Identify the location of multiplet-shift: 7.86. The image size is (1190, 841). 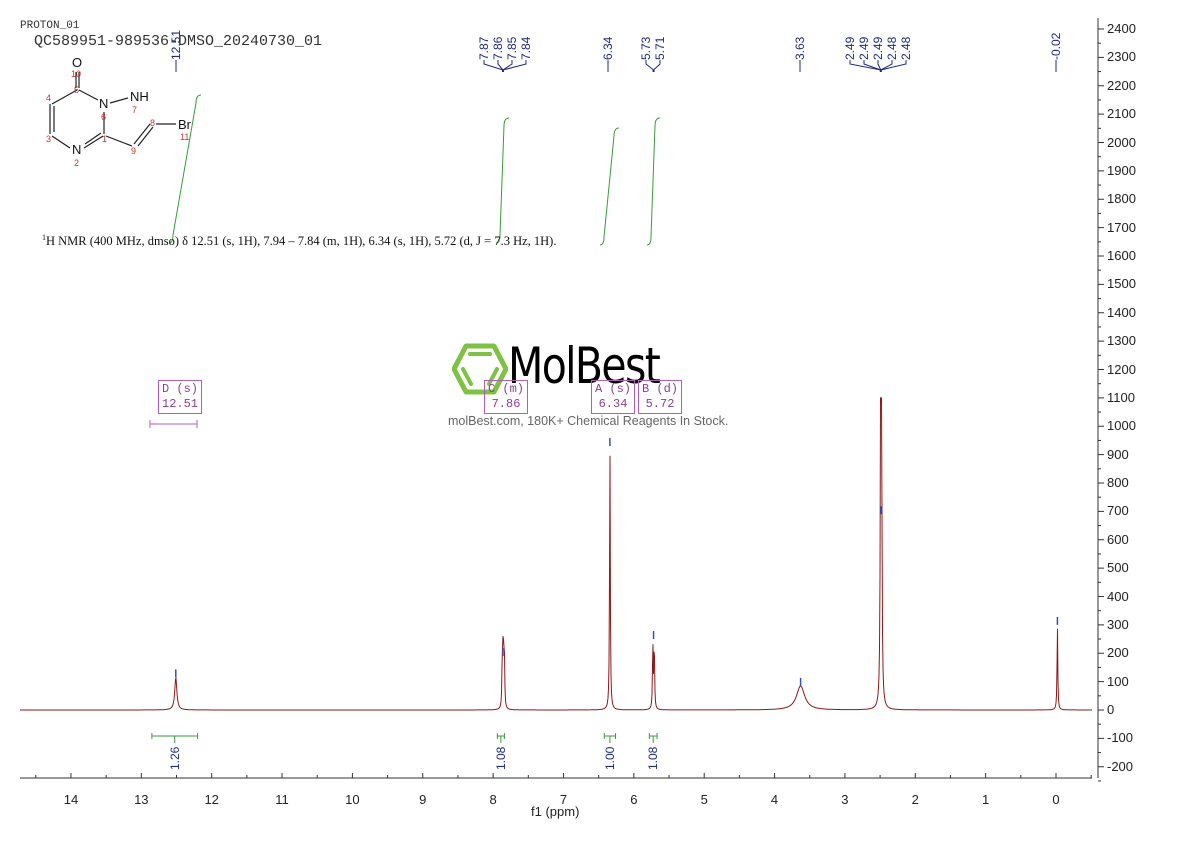
(506, 404).